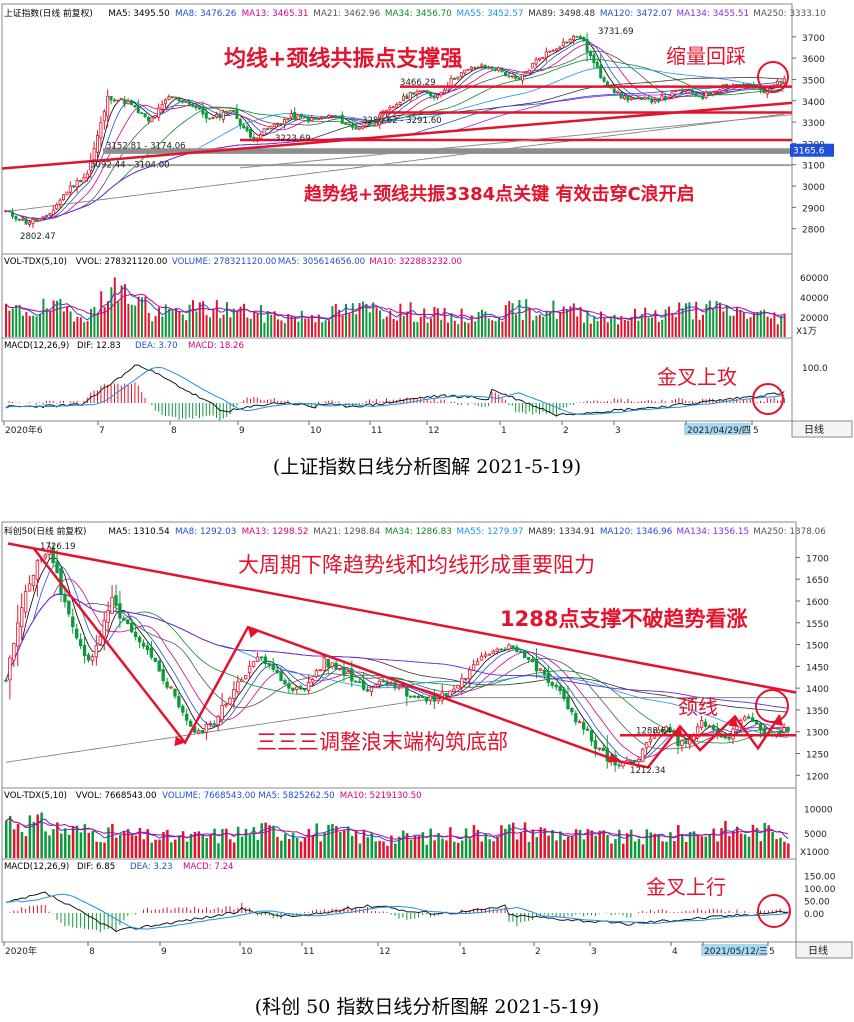 This screenshot has height=1022, width=854. Describe the element at coordinates (698, 707) in the screenshot. I see `annotation-neckline: 颈线` at that location.